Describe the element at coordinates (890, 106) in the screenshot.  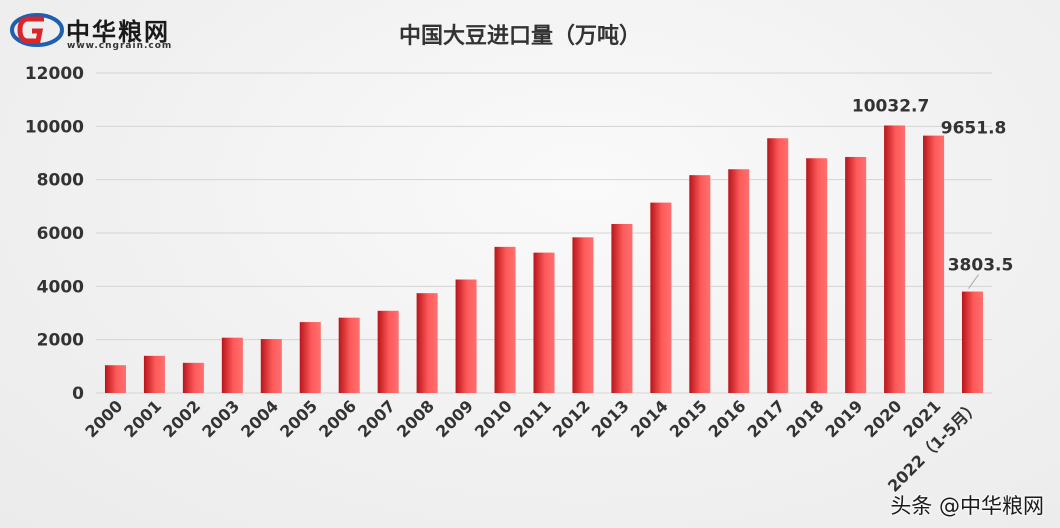
I see `data-label: 10032.7` at that location.